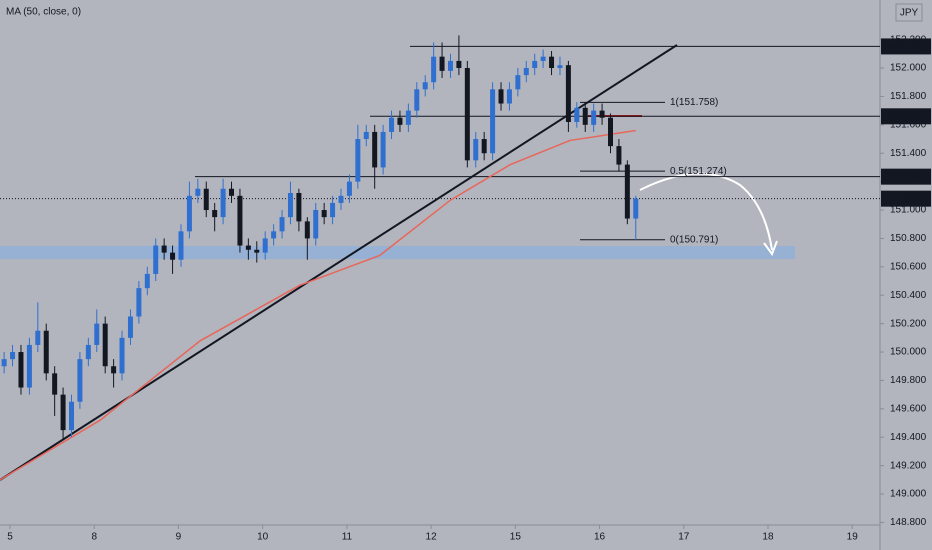  I want to click on currency-box, so click(909, 12).